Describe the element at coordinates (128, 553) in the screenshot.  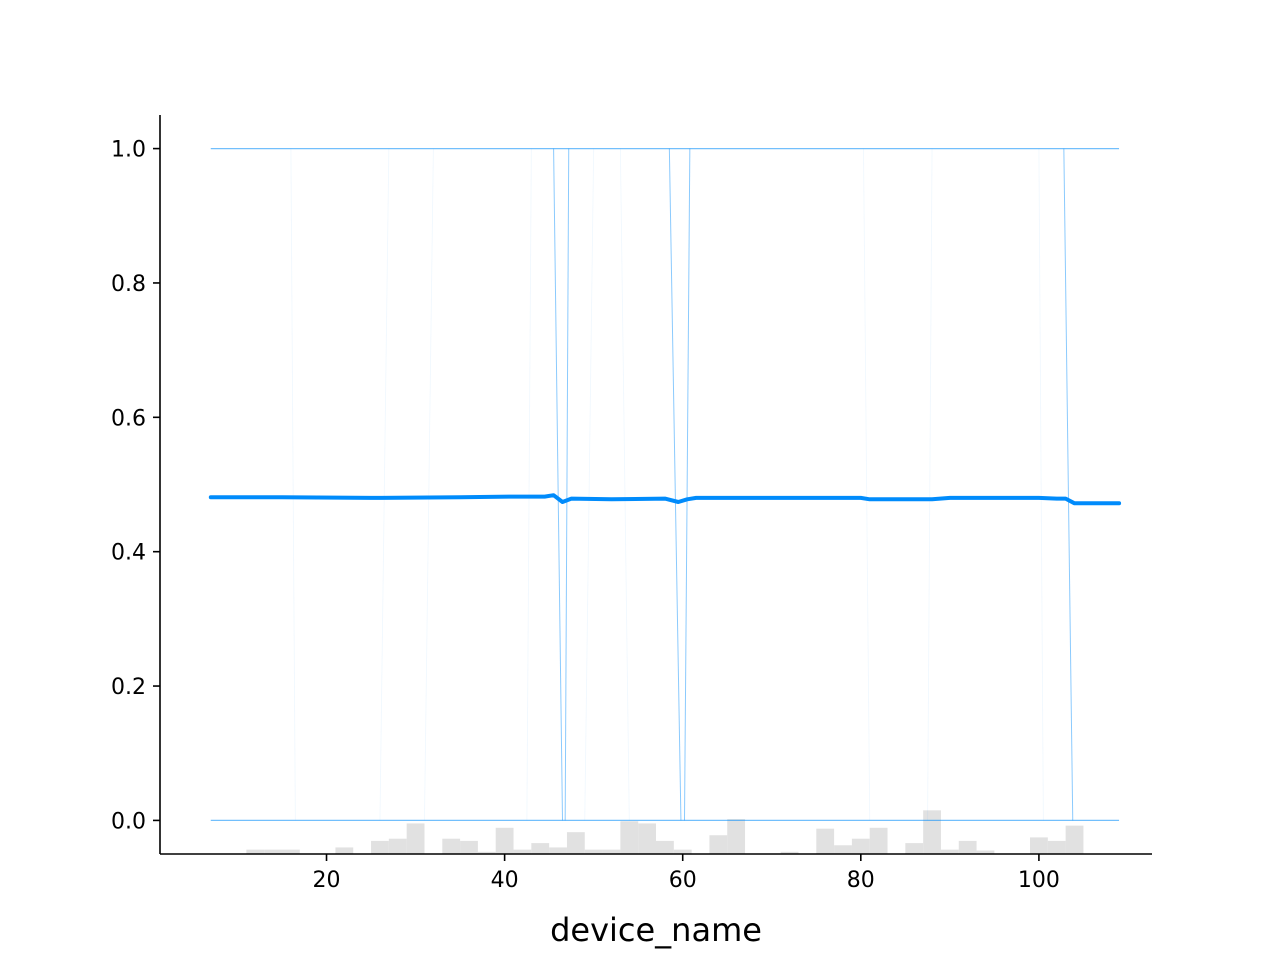
I see `y-tick-label: 0.4` at that location.